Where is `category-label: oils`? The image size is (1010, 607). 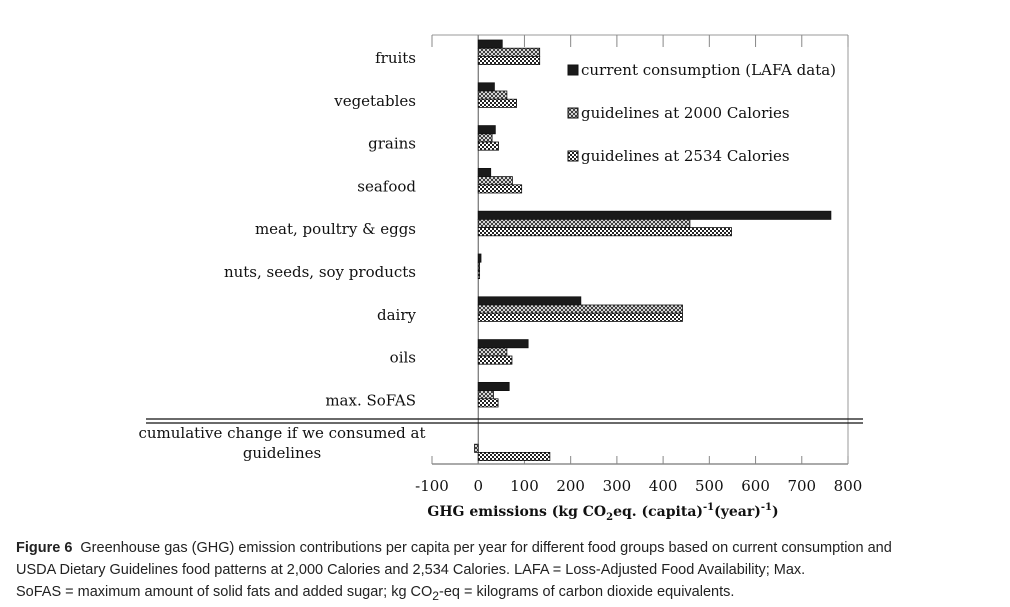 category-label: oils is located at coordinates (403, 358).